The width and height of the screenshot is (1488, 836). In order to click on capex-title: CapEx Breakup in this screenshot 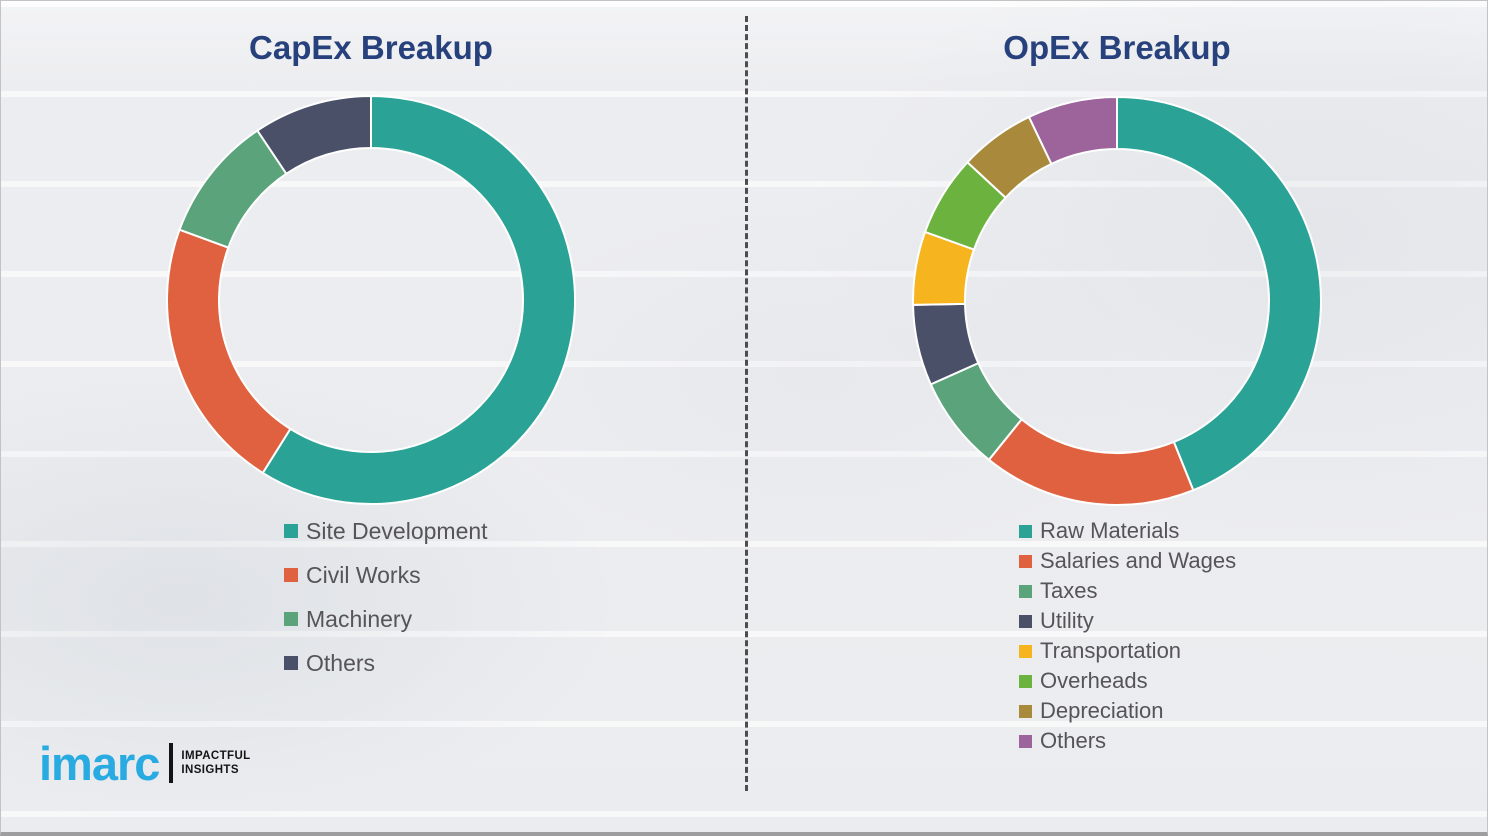, I will do `click(371, 47)`.